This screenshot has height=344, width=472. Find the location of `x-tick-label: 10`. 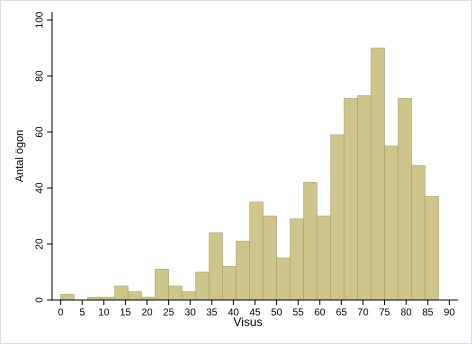

x-tick-label: 10 is located at coordinates (104, 313).